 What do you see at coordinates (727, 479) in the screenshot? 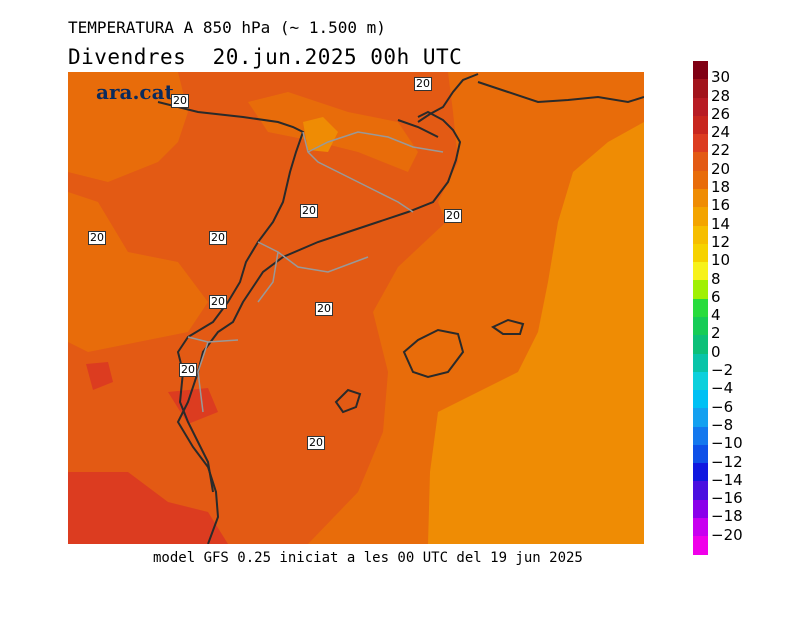
I see `legend-label: −14` at bounding box center [727, 479].